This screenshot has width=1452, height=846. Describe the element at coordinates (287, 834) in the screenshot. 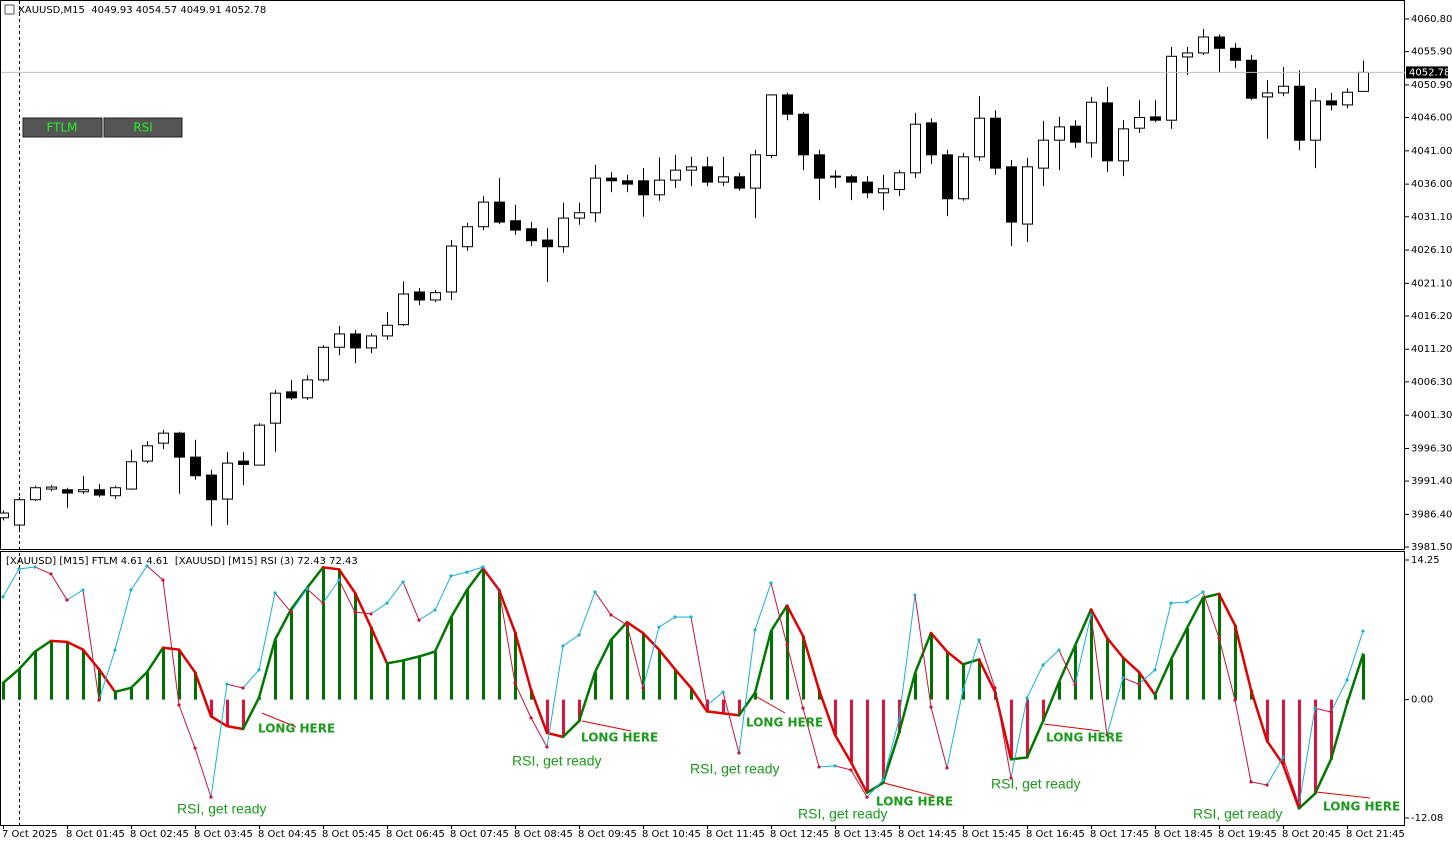

I see `x-tick-label: 8 Oct 04:45` at that location.